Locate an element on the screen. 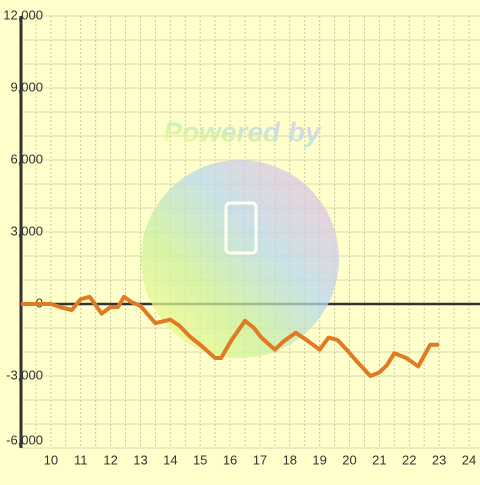 The width and height of the screenshot is (480, 485). x-tick-label: 22 is located at coordinates (409, 459).